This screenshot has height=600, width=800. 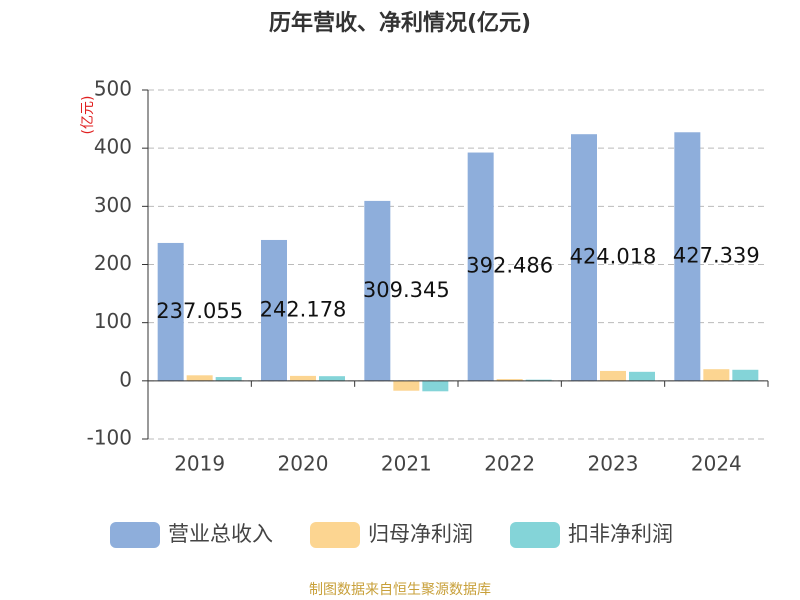 What do you see at coordinates (199, 311) in the screenshot?
I see `value-label: 237.055` at bounding box center [199, 311].